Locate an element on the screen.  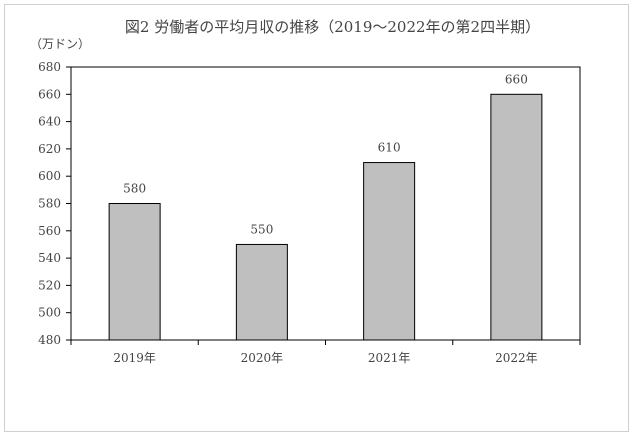
y-tick-label: 680 is located at coordinates (49, 67).